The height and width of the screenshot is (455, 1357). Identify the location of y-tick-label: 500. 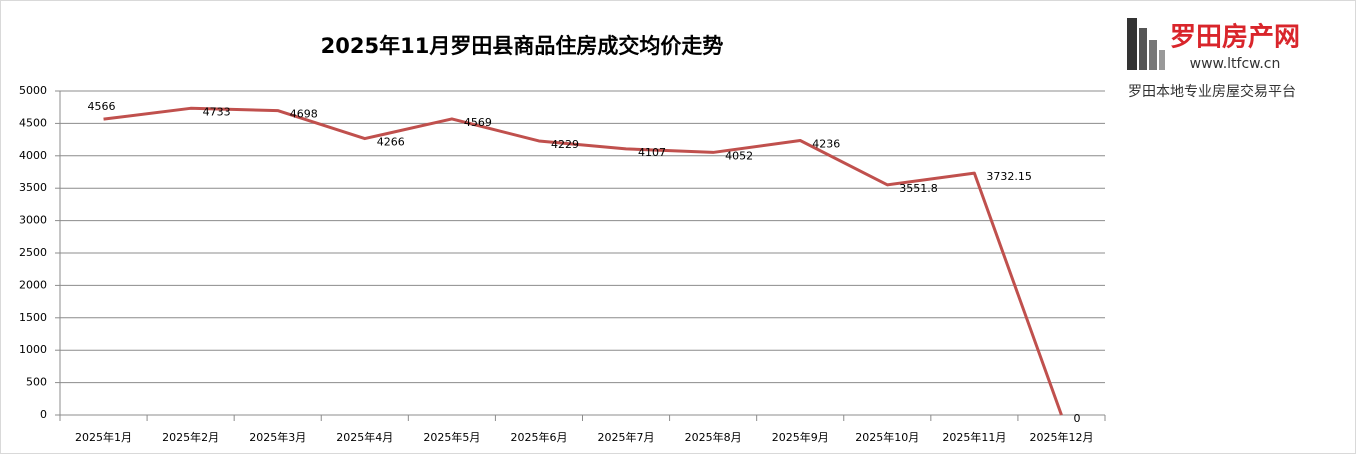
(36, 382).